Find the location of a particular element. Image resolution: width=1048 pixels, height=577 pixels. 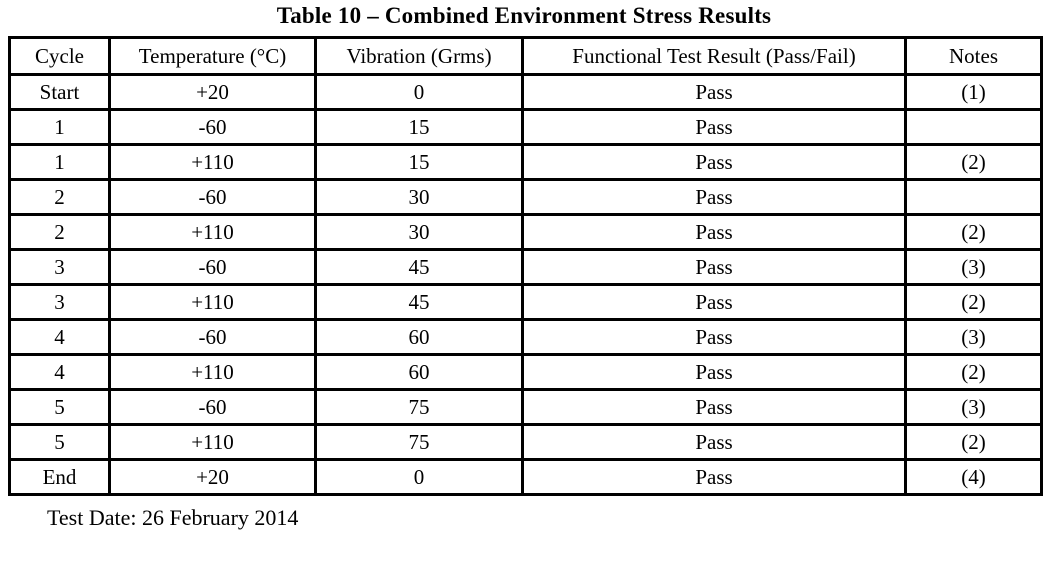

table-row: 4 -60 60 Pass (3) is located at coordinates (525, 337).